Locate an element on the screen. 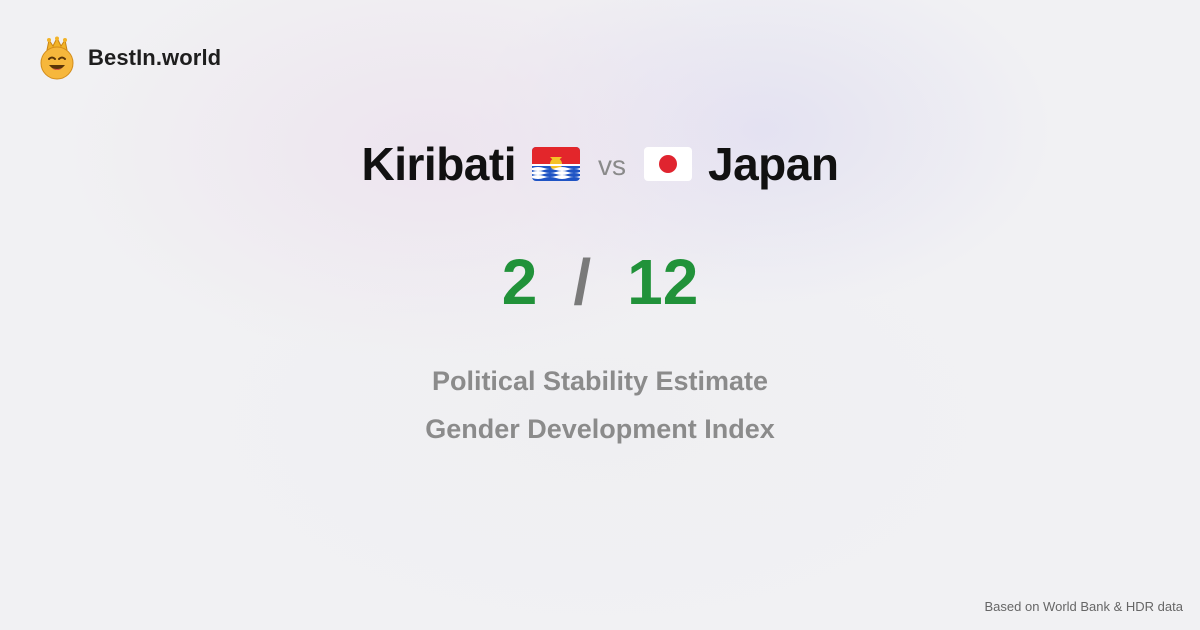 This screenshot has height=630, width=1200. comparison-title: Kiribati vs Japan is located at coordinates (600, 164).